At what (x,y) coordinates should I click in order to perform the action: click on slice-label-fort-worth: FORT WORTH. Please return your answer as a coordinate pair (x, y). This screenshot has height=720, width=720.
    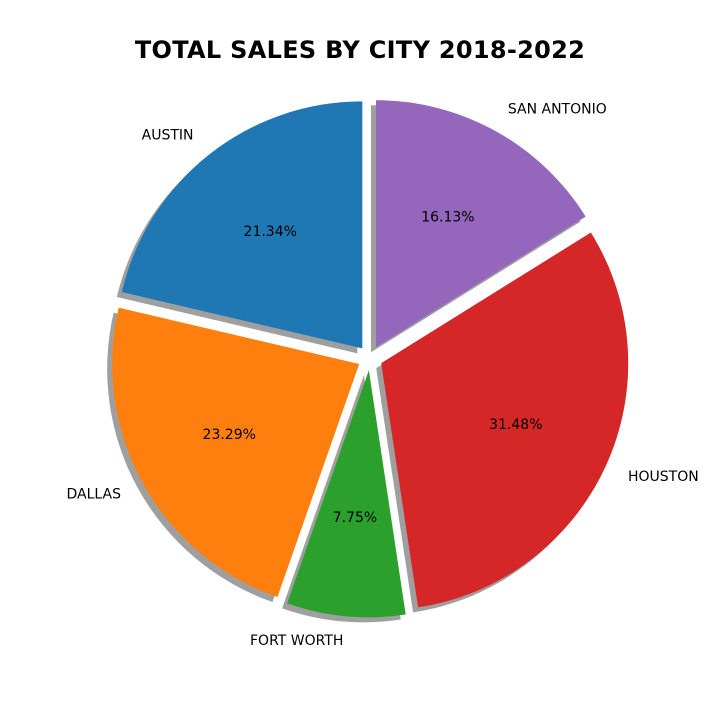
    Looking at the image, I should click on (296, 641).